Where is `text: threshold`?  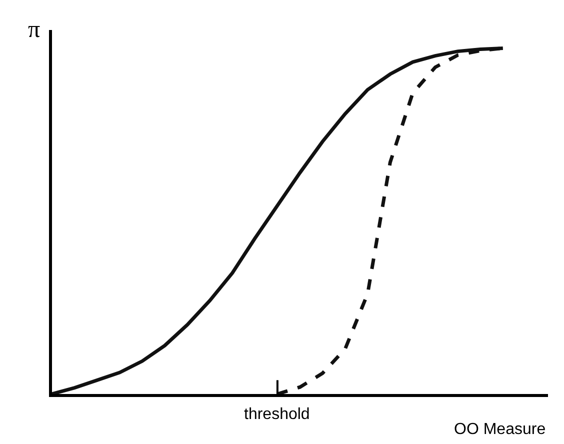 text: threshold is located at coordinates (277, 414).